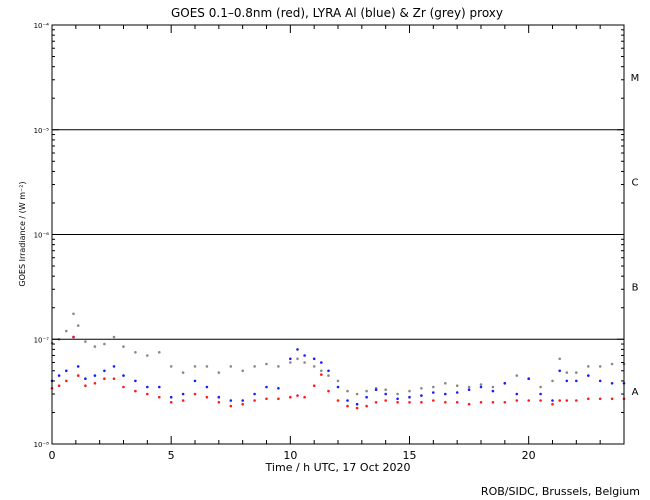  Describe the element at coordinates (410, 455) in the screenshot. I see `x-tick-label: 15` at that location.